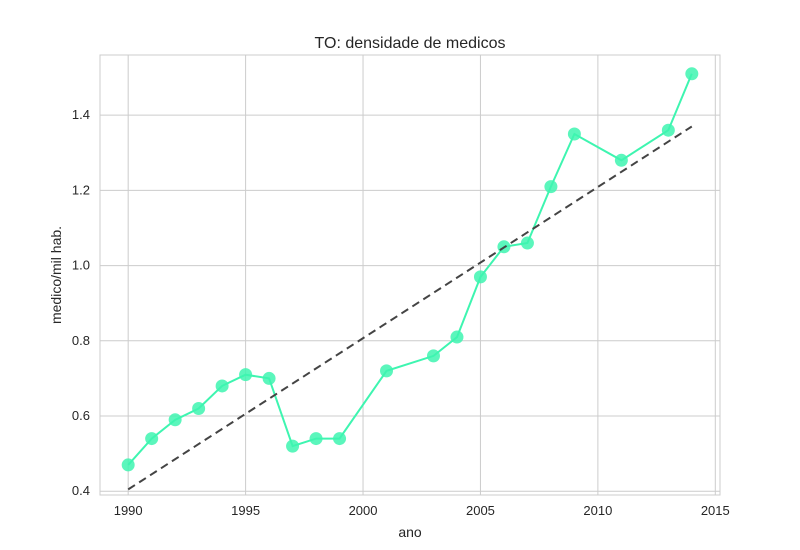  I want to click on x-tick-label: 2000, so click(363, 510).